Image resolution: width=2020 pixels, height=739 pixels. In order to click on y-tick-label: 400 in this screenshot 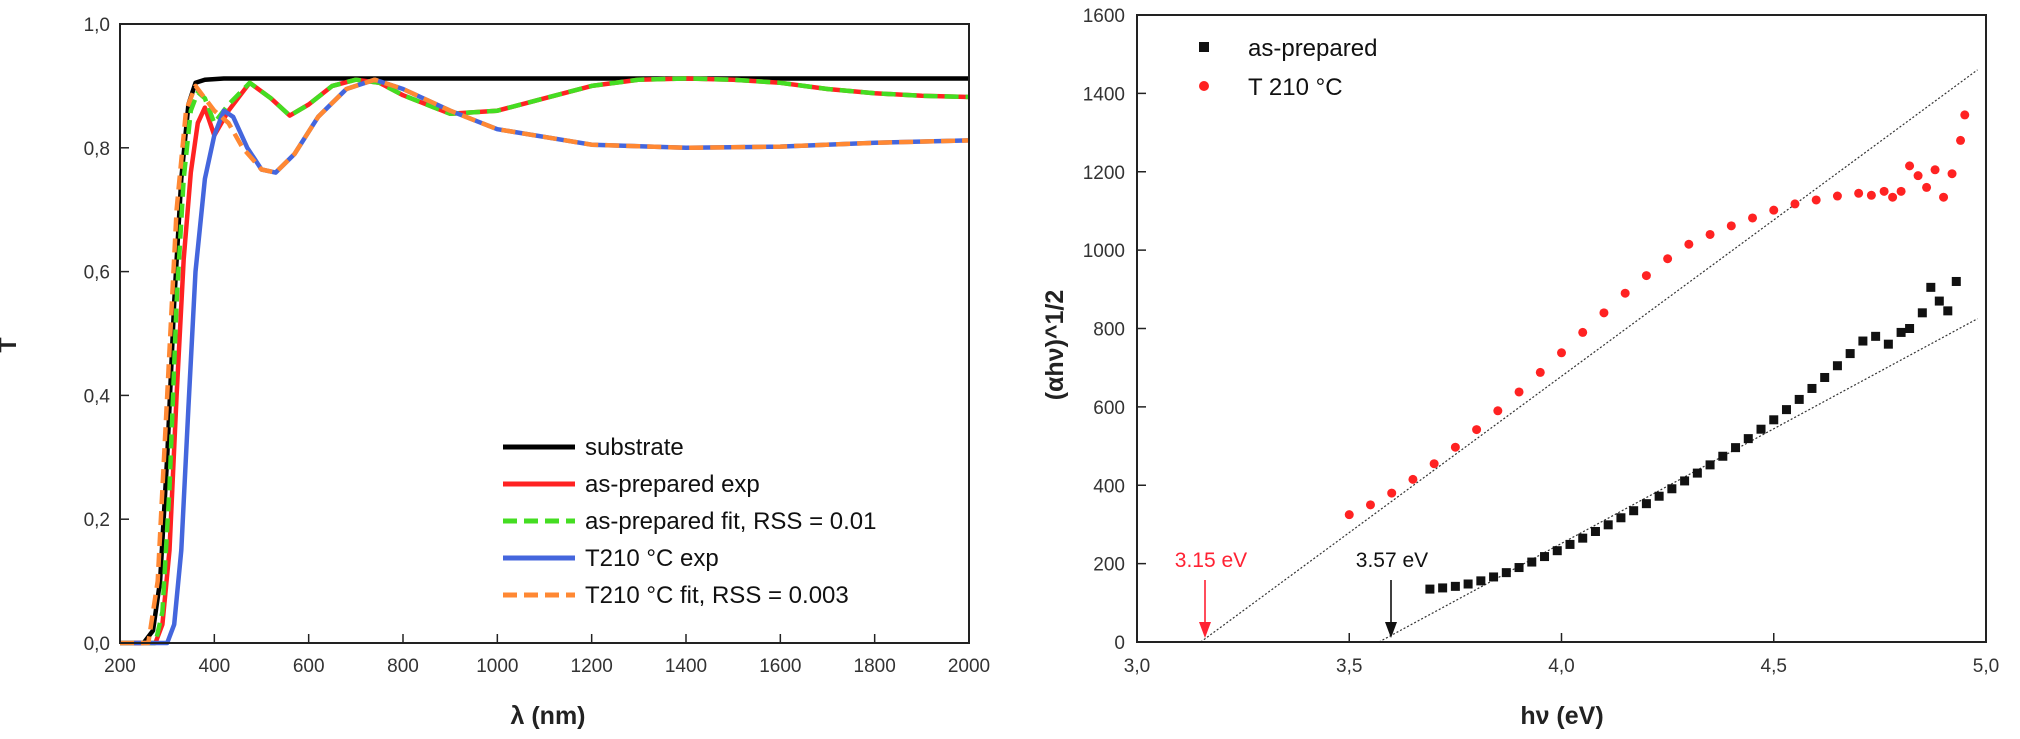, I will do `click(1109, 486)`.